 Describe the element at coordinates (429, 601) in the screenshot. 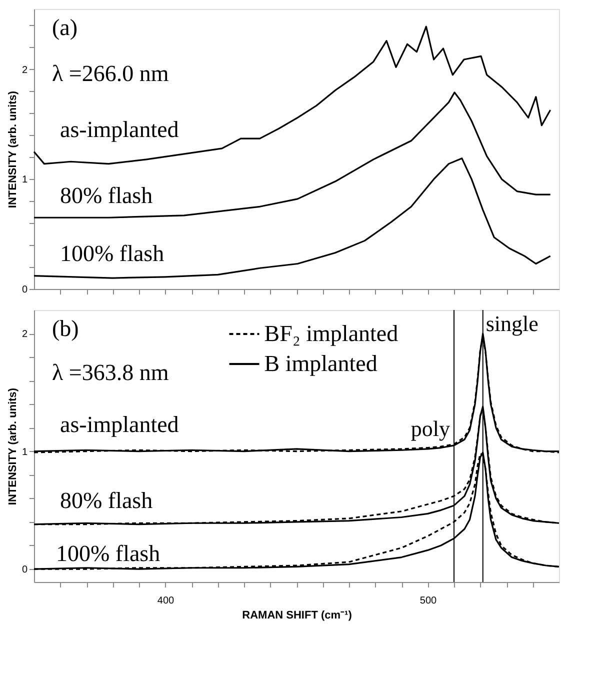

I see `x-tick-label: 500` at that location.